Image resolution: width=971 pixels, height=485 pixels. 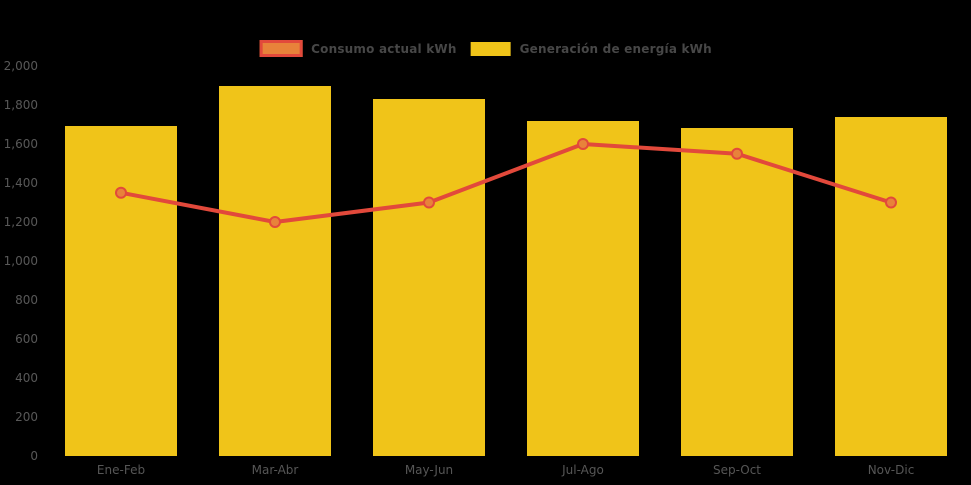 I want to click on y-axis-tick-label: 1,400, so click(x=20, y=183).